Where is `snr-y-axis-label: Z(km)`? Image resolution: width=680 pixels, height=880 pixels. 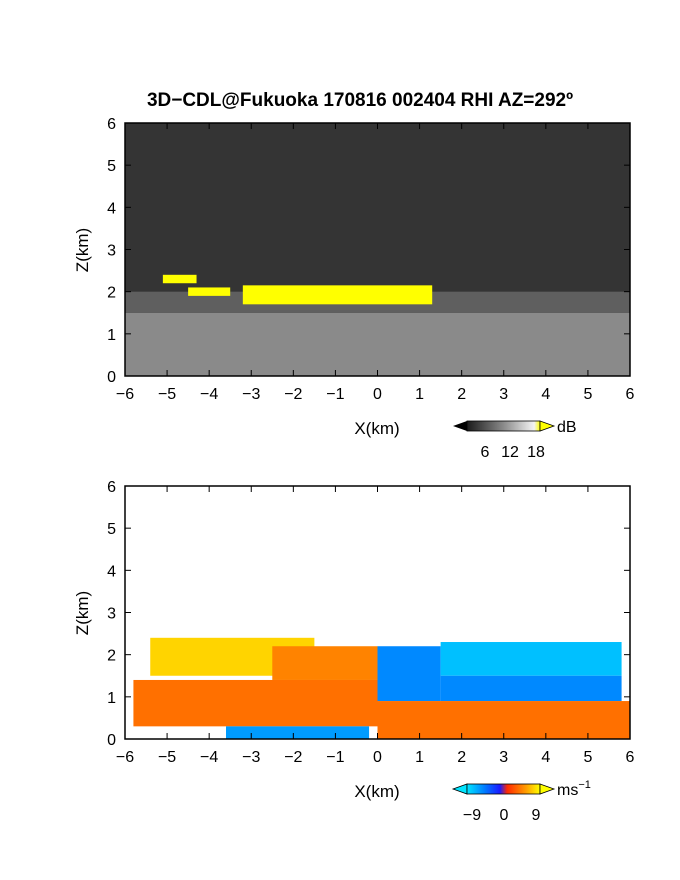 snr-y-axis-label: Z(km) is located at coordinates (82, 250).